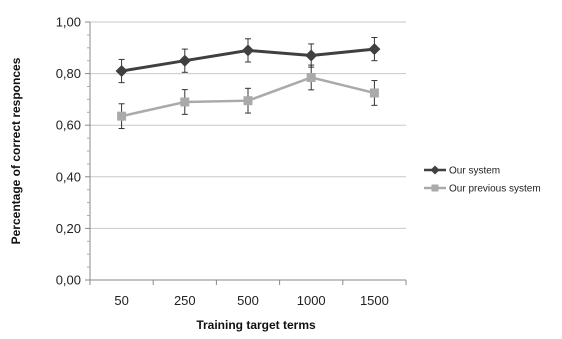  I want to click on legend-label: Our previous system, so click(495, 189).